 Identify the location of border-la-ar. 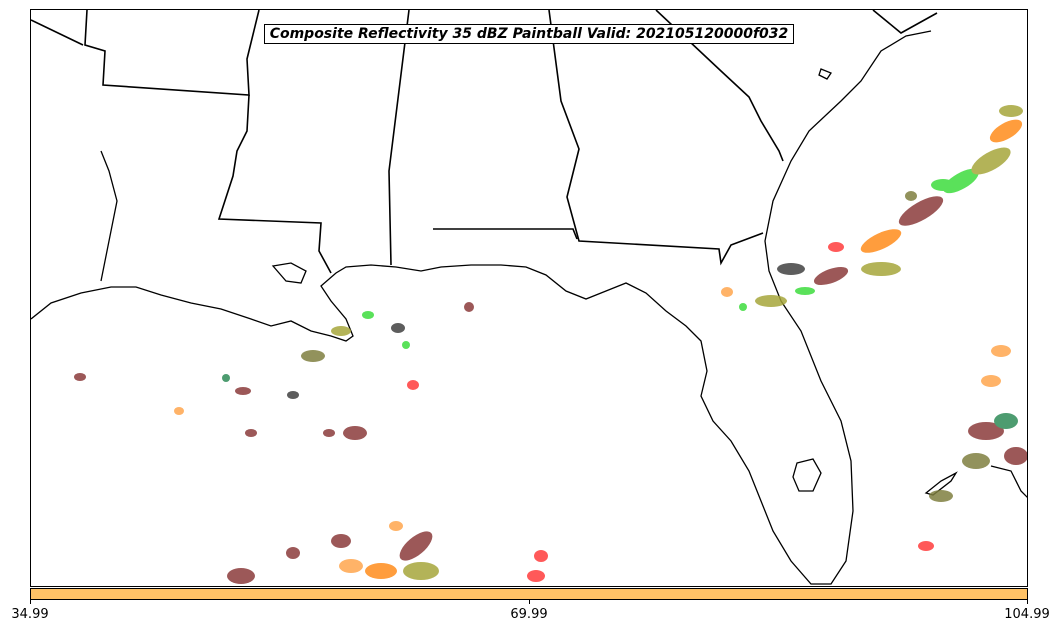
(57, 32).